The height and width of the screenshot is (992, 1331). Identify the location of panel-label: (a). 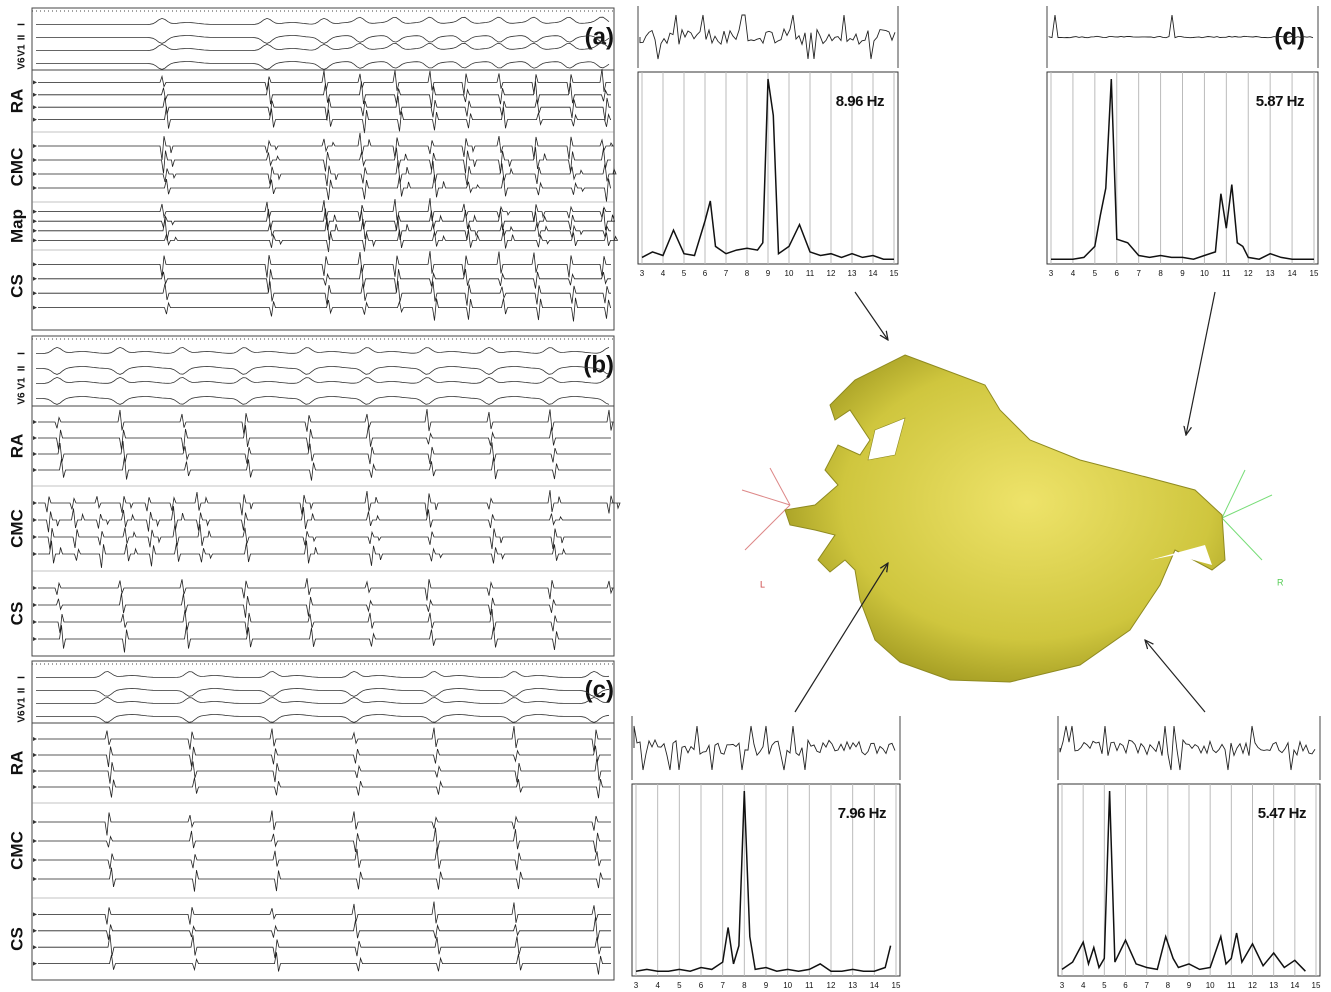
(599, 36).